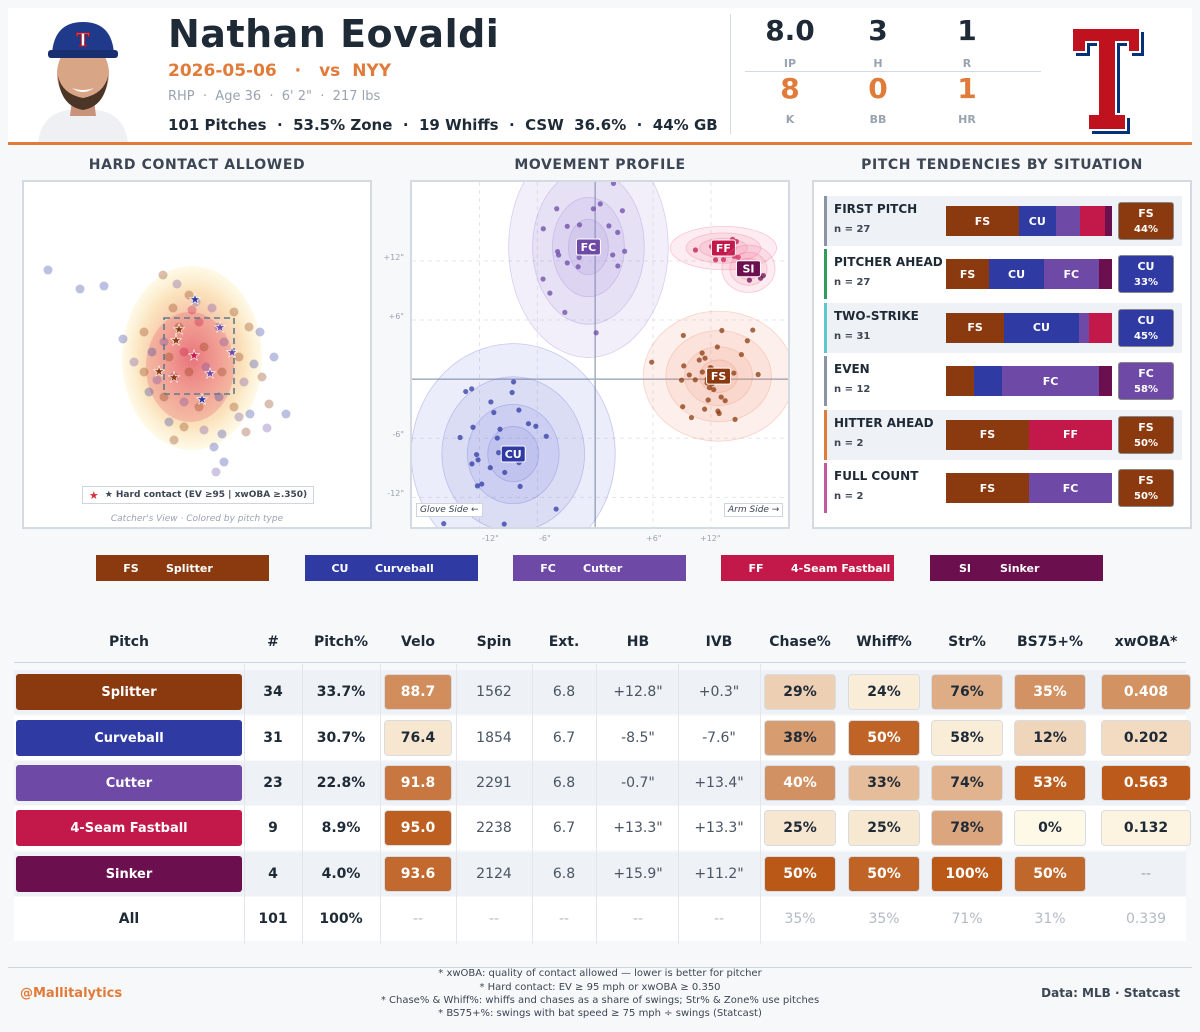 This screenshot has height=1032, width=1200. Describe the element at coordinates (341, 738) in the screenshot. I see `table-cell-pct: 30.7%` at that location.